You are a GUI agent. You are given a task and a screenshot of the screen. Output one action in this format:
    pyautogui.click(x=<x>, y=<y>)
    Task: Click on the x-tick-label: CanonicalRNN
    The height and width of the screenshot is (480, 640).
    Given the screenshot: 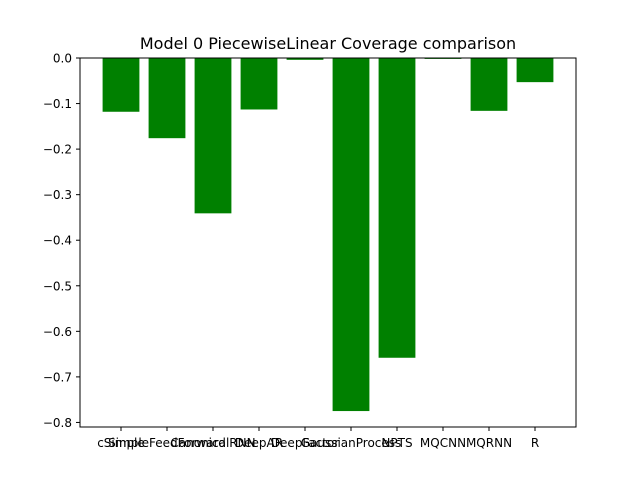 What is the action you would take?
    pyautogui.click(x=212, y=443)
    